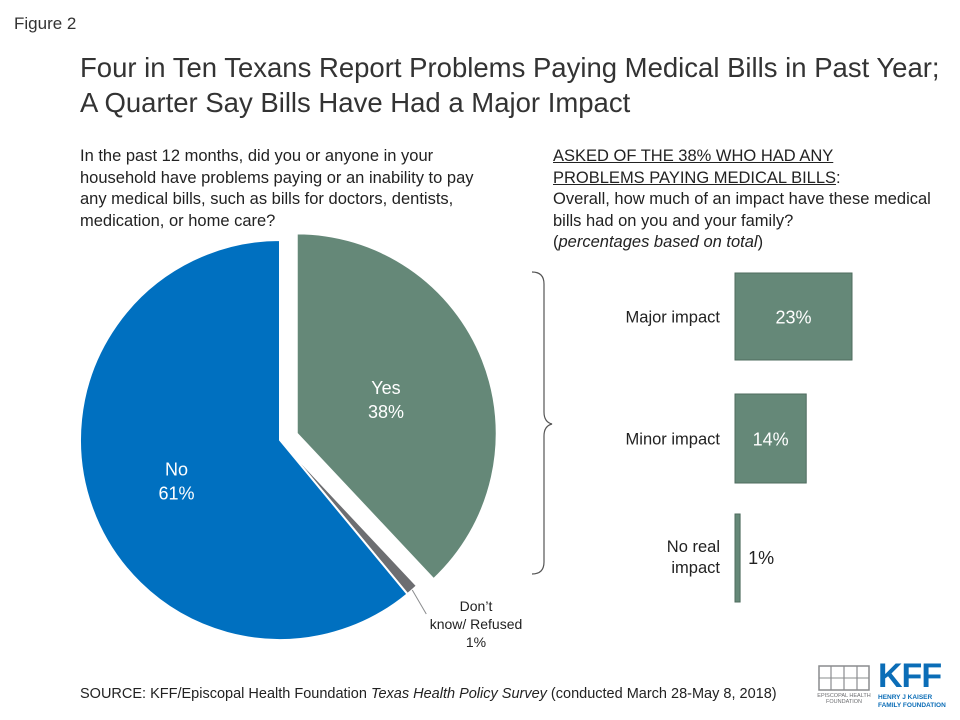 This screenshot has height=720, width=960. What do you see at coordinates (695, 177) in the screenshot?
I see `subgroup-heading-line2: PROBLEMS PAYING MEDICAL BILLS` at bounding box center [695, 177].